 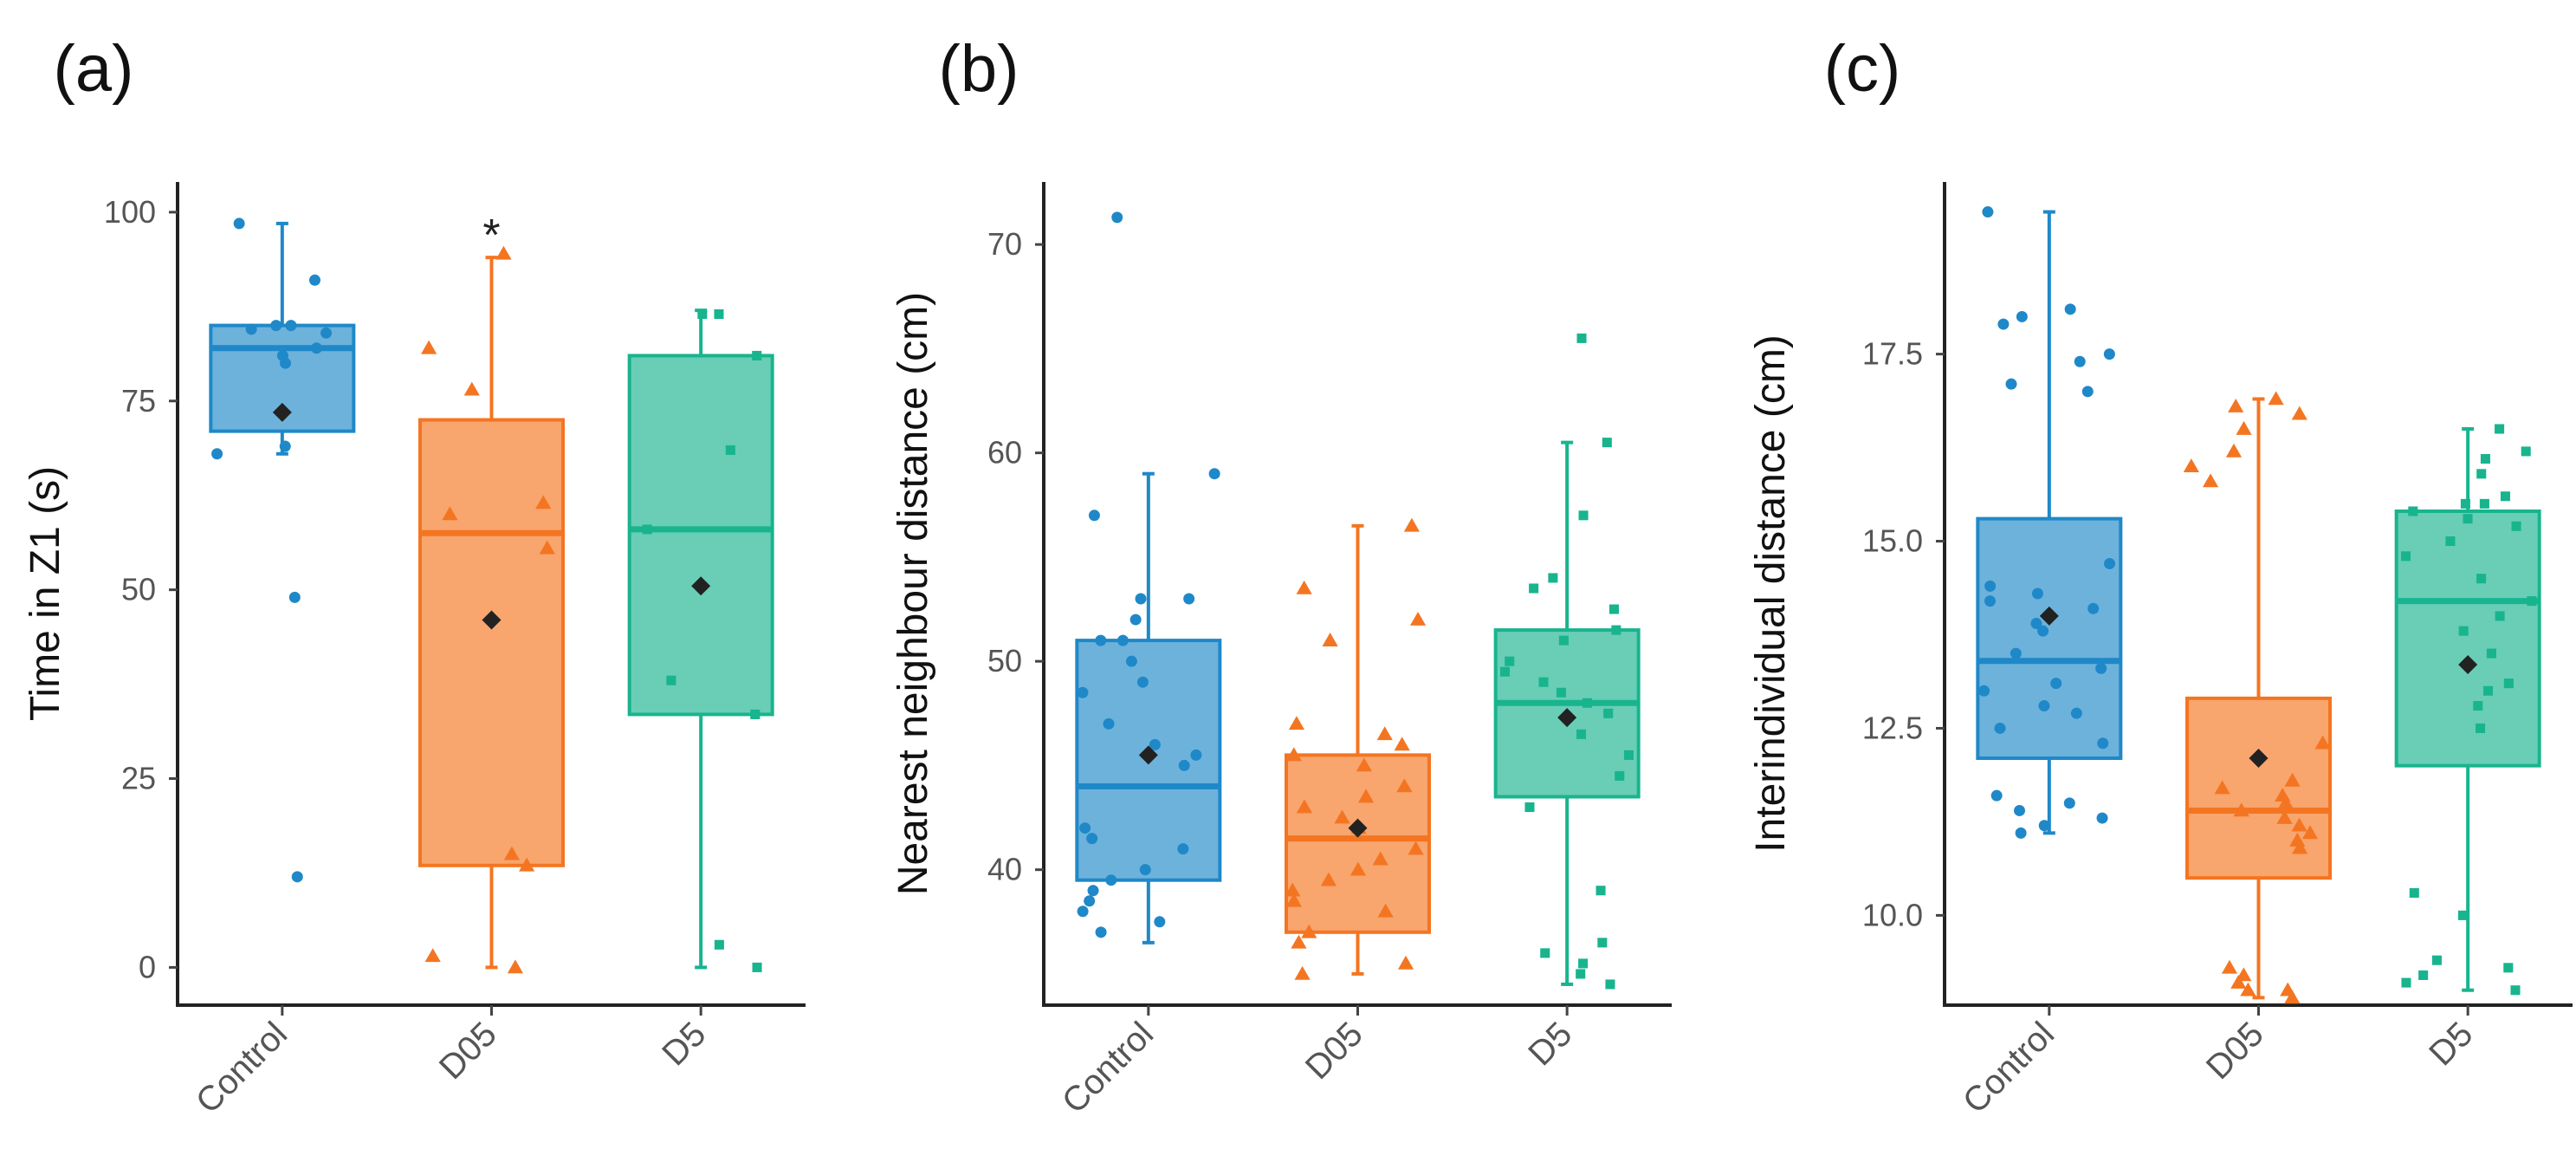 What do you see at coordinates (1862, 69) in the screenshot?
I see `panel-label: (c)` at bounding box center [1862, 69].